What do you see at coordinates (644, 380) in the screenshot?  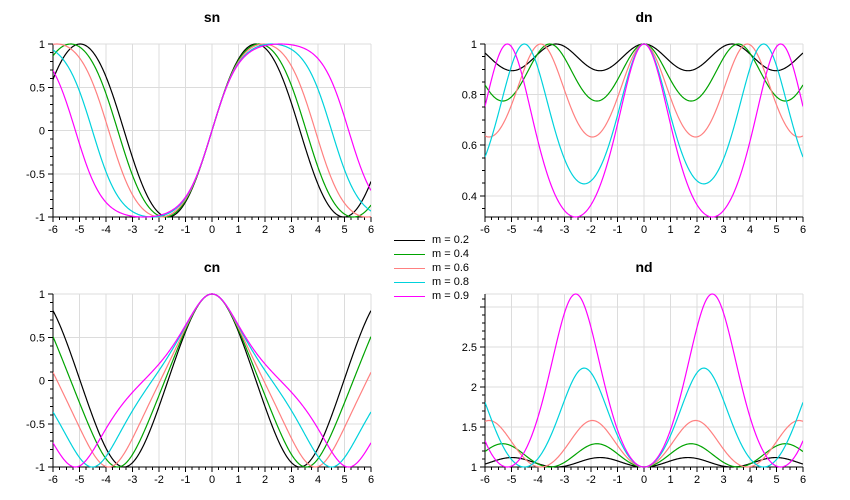 I see `curve-nd-m0.9` at bounding box center [644, 380].